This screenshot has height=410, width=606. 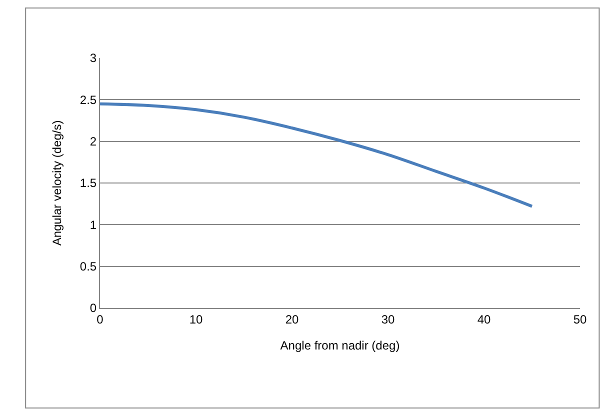 I want to click on y-axis-title: Angular velocity (deg/s), so click(x=57, y=183).